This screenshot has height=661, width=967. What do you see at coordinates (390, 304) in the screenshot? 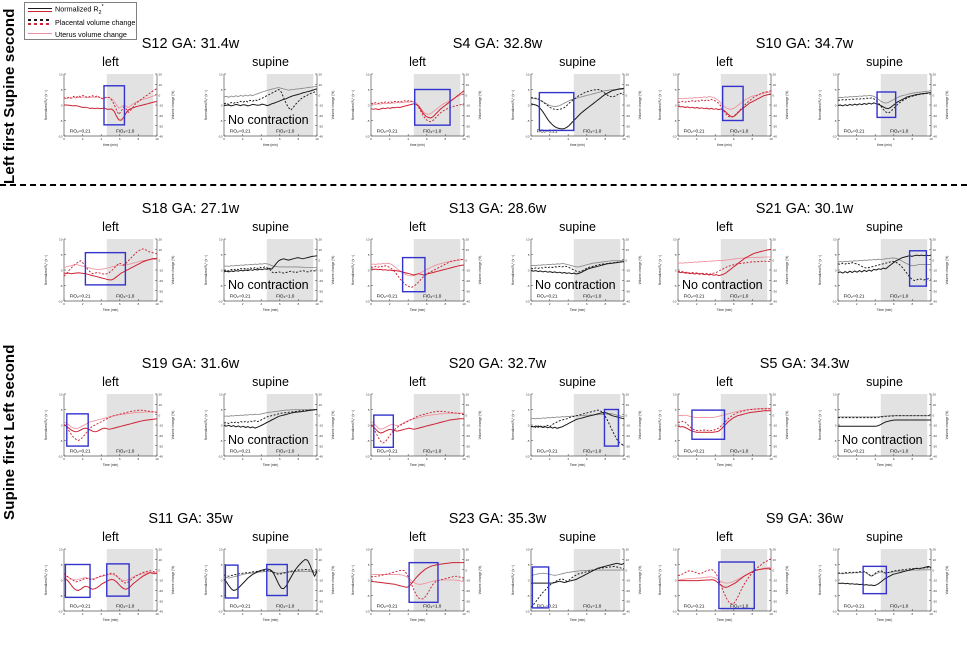
I see `svg-text: 2` at bounding box center [390, 304].